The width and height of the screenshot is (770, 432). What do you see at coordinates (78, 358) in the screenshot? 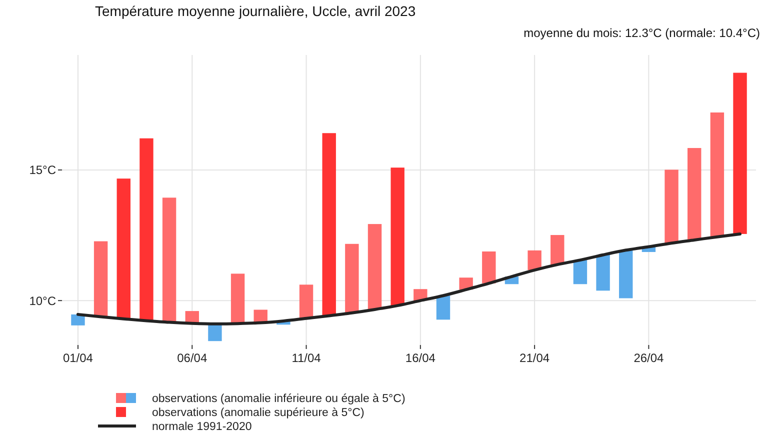
I see `x-tick-label: 01/04` at bounding box center [78, 358].